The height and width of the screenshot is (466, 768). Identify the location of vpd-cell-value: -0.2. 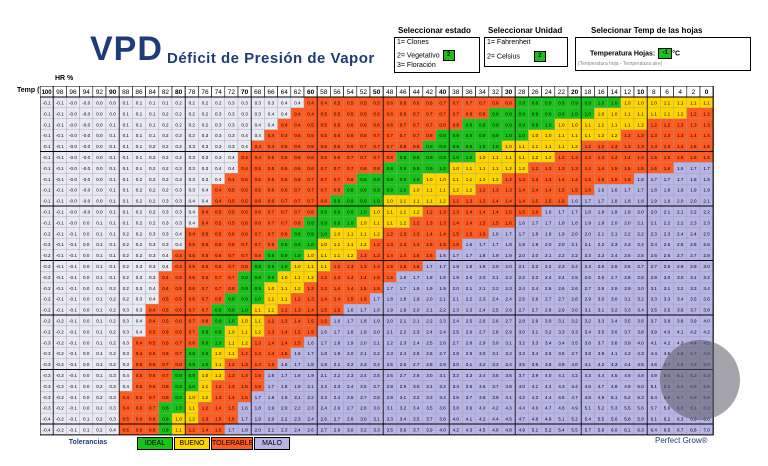
(47, 321).